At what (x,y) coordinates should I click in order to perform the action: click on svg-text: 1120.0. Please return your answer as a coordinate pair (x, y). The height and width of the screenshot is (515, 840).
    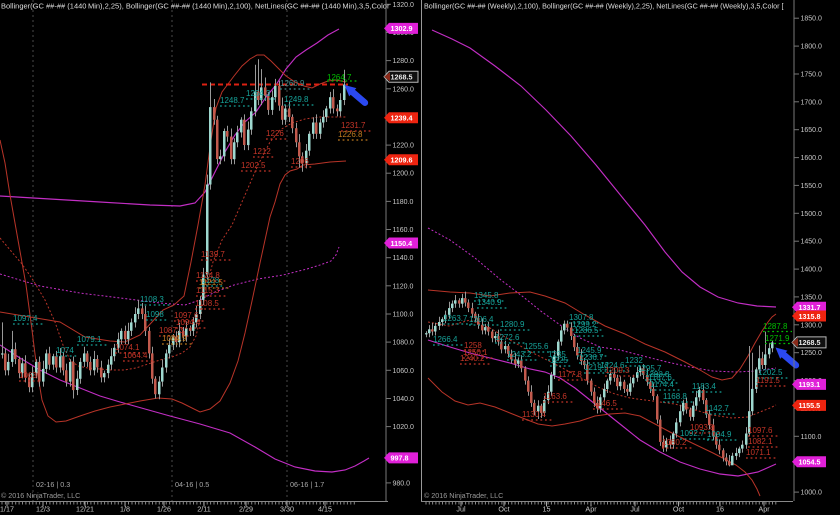
    Looking at the image, I should click on (403, 286).